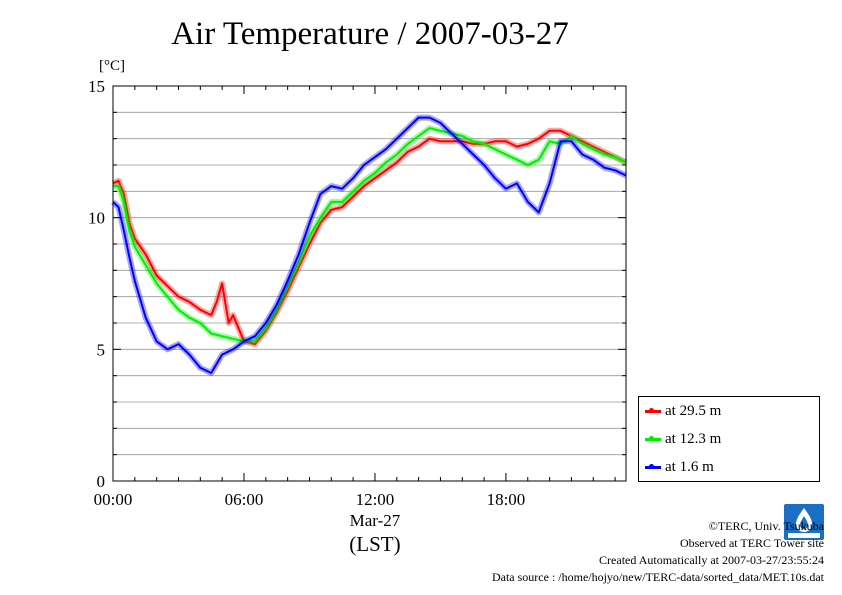 The height and width of the screenshot is (595, 842). I want to click on y-tick-label: 10, so click(96, 218).